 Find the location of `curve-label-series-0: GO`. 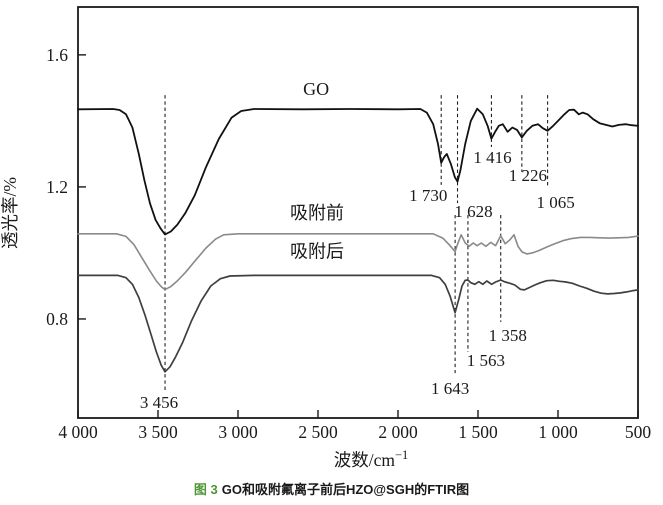

curve-label-series-0: GO is located at coordinates (316, 89).